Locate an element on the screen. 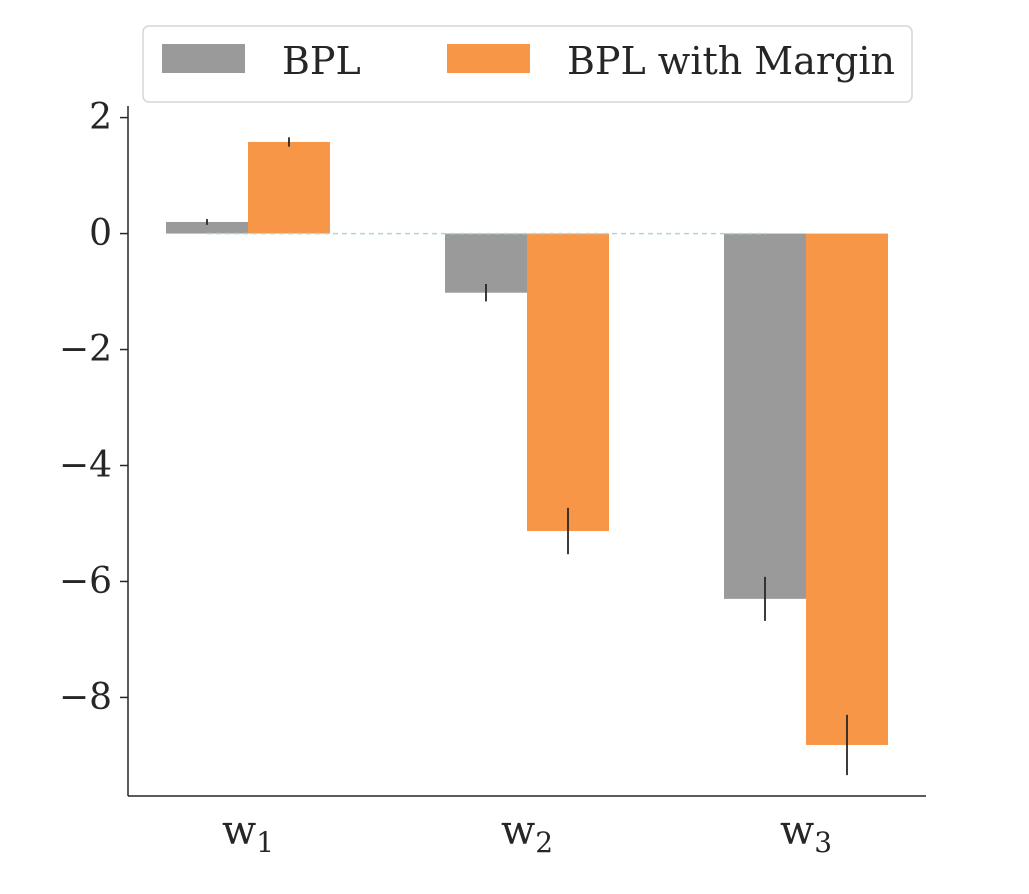  legend-label-bpl: BPL is located at coordinates (321, 61).